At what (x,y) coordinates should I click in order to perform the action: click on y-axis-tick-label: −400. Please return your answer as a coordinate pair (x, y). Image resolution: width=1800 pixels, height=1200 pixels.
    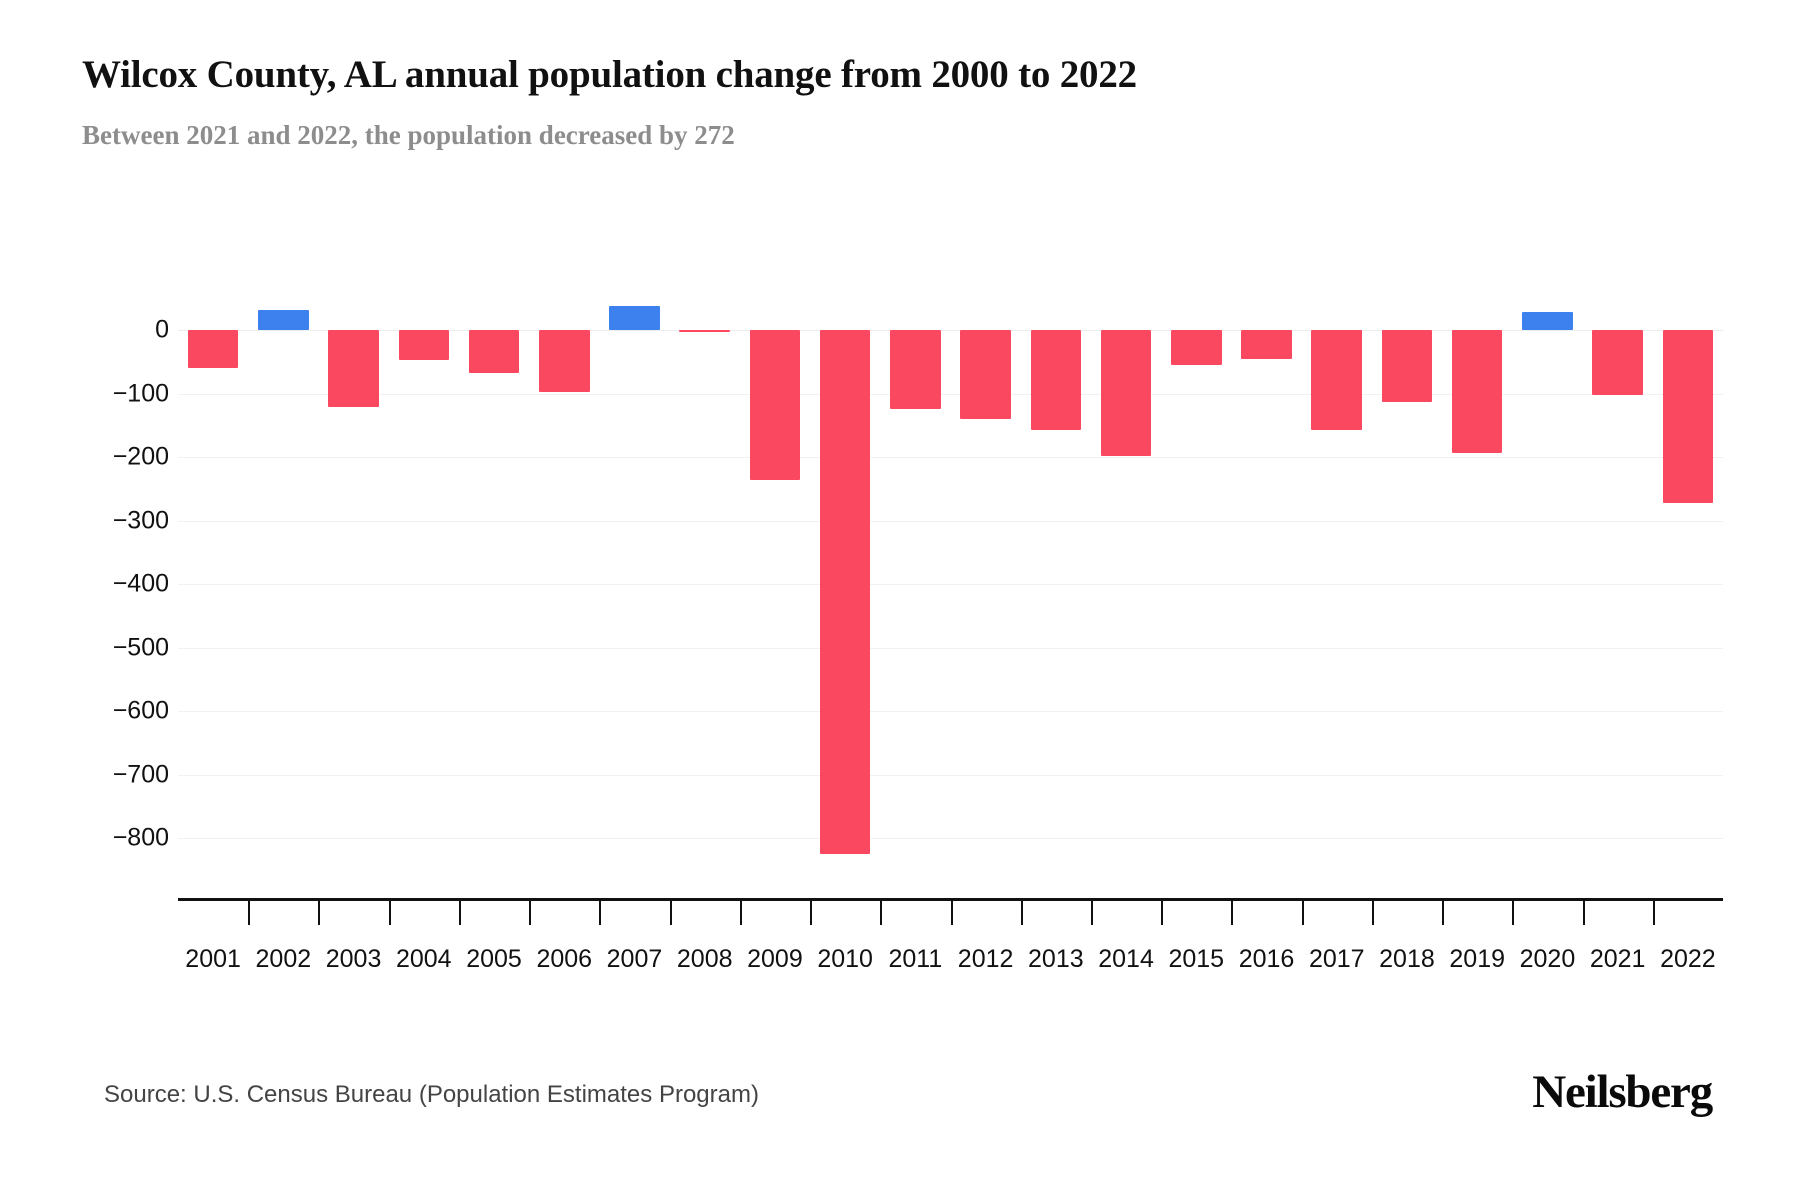
    Looking at the image, I should click on (140, 583).